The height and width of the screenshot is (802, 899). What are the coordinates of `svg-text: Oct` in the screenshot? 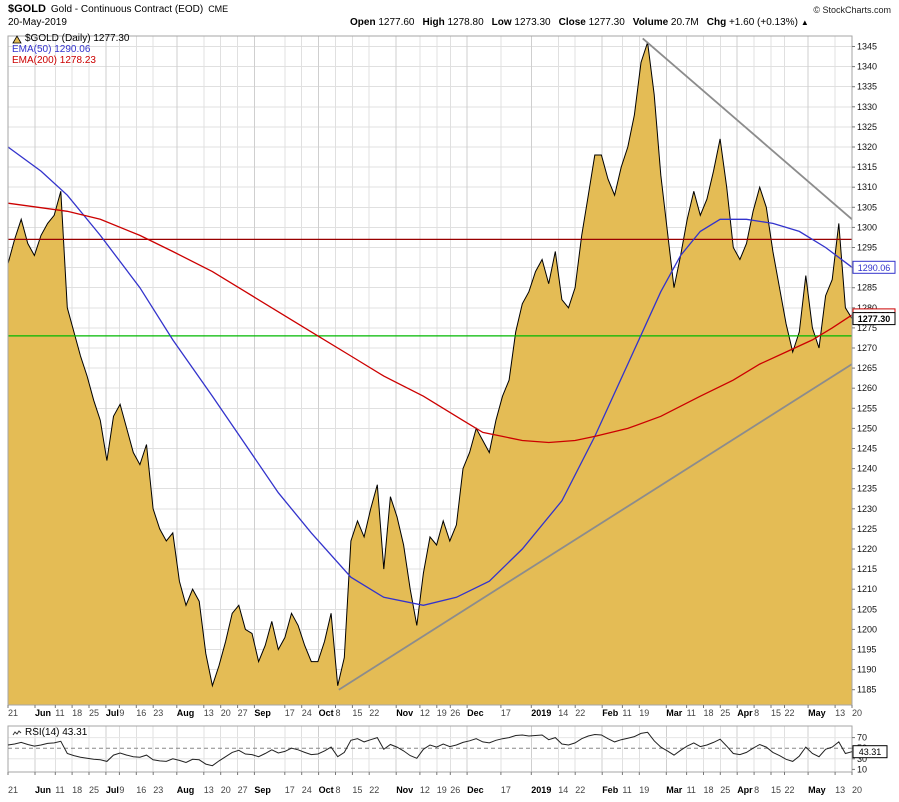 It's located at (326, 713).